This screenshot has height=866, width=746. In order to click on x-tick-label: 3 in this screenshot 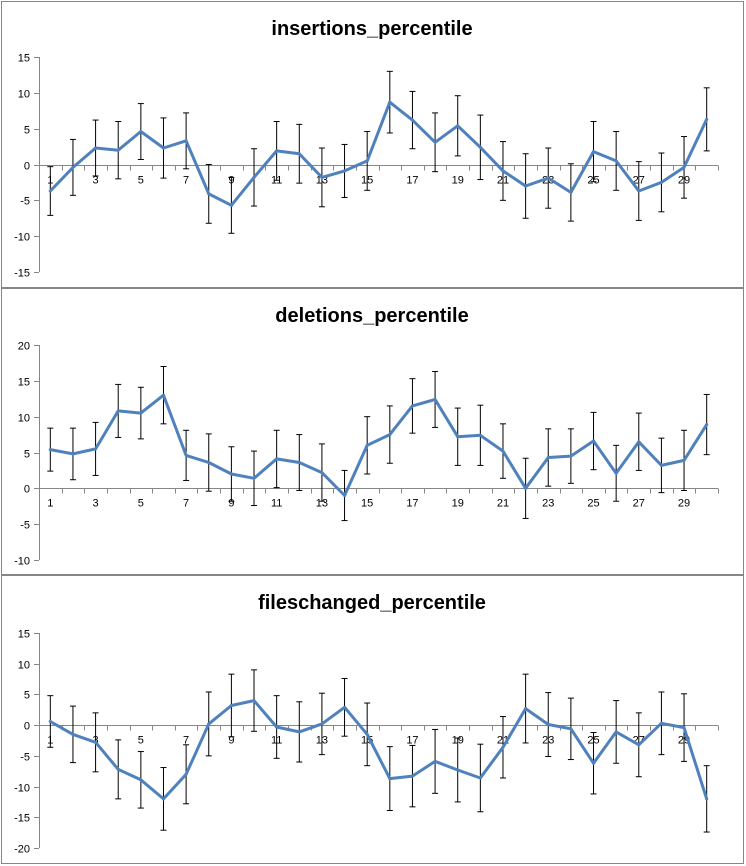, I will do `click(96, 504)`.